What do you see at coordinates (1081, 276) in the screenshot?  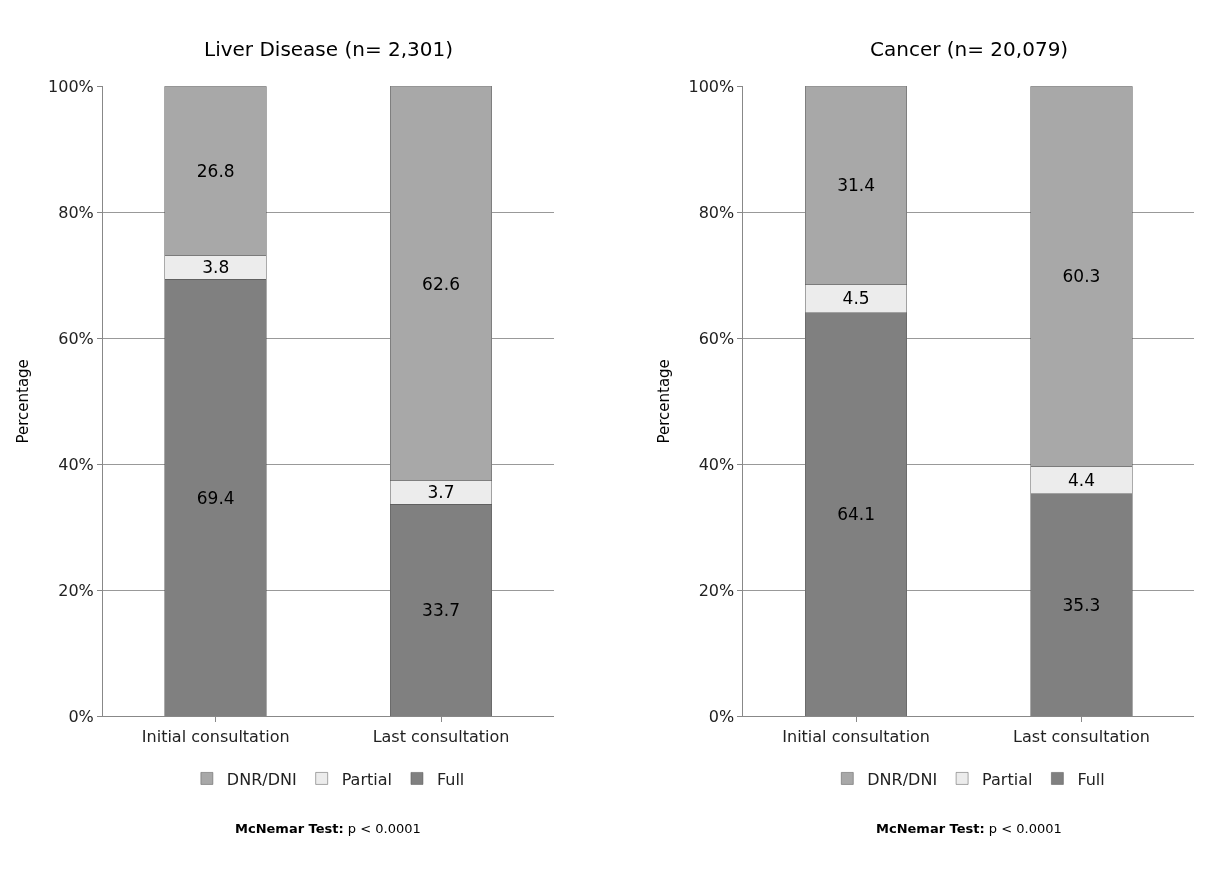 I see `data-label: 60.3` at bounding box center [1081, 276].